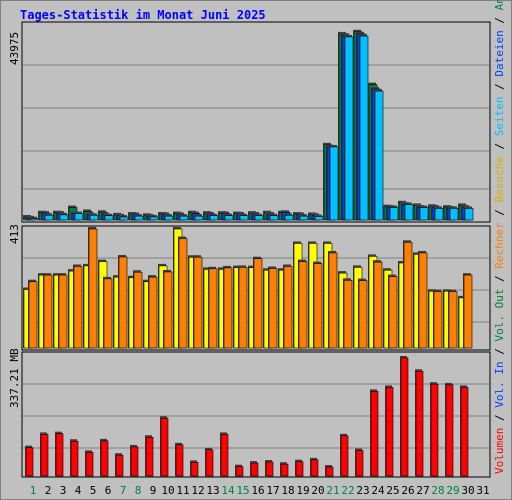 This screenshot has width=512, height=500. What do you see at coordinates (499, 5) in the screenshot?
I see `legend-anfragen: Anfragen` at bounding box center [499, 5].